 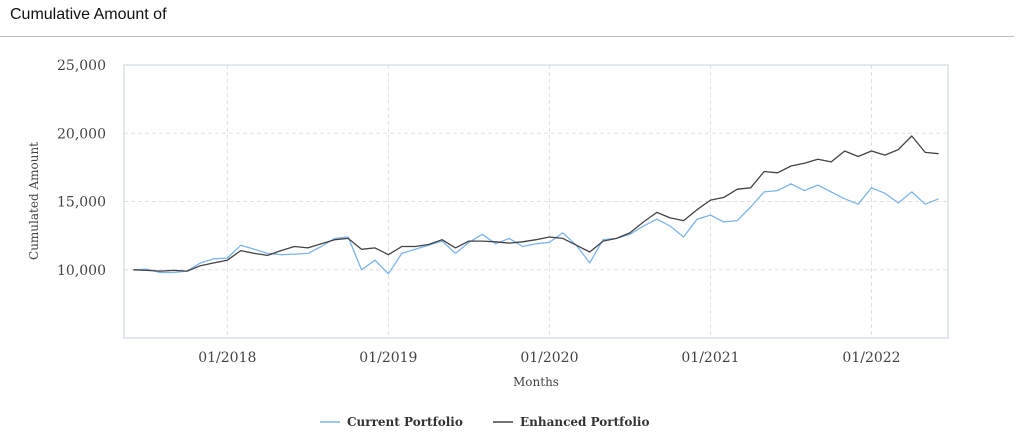 I want to click on legend-label: Enhanced Portfolio, so click(x=584, y=422).